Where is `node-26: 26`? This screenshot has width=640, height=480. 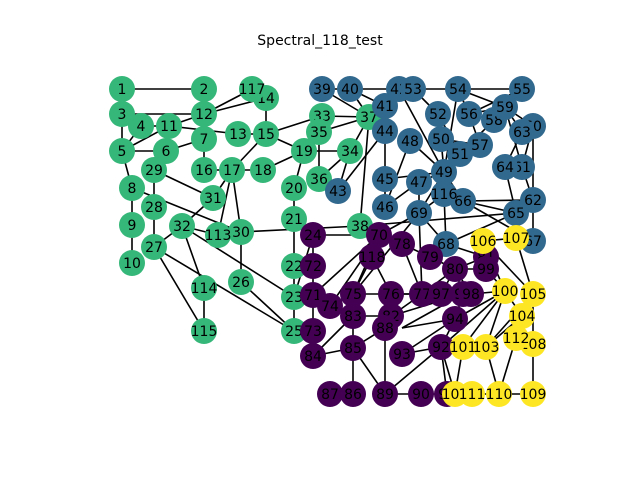
node-26: 26 is located at coordinates (241, 282).